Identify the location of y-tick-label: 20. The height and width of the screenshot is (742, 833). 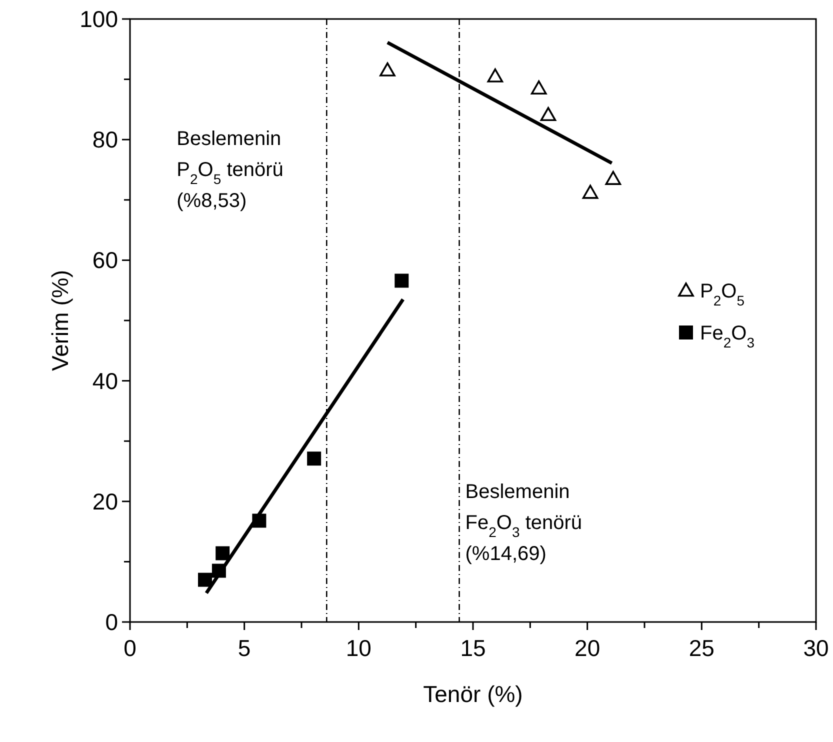
(105, 501).